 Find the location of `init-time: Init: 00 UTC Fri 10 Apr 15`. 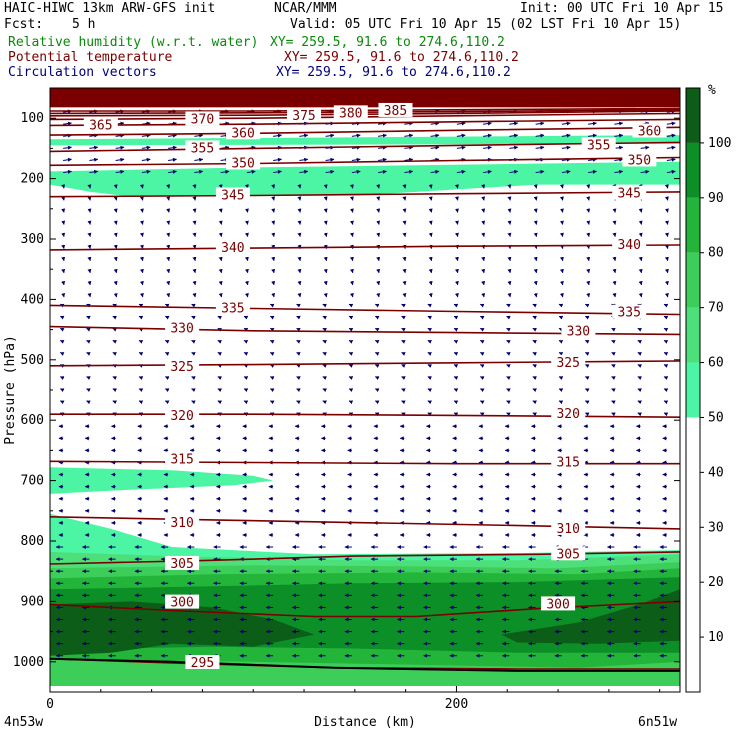

init-time: Init: 00 UTC Fri 10 Apr 15 is located at coordinates (622, 8).